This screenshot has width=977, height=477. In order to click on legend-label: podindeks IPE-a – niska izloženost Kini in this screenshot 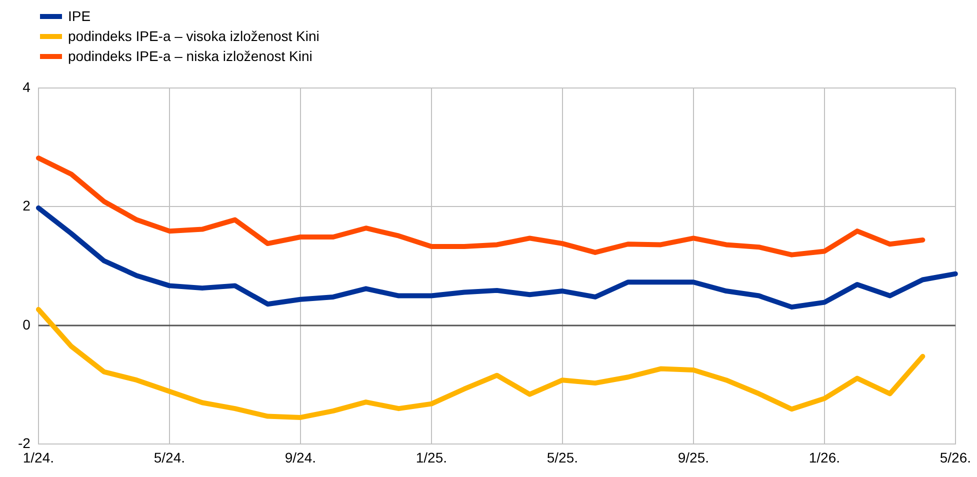, I will do `click(190, 56)`.